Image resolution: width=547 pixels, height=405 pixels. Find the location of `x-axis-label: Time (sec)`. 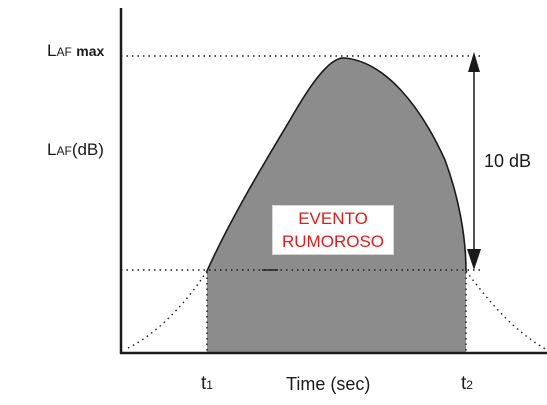

x-axis-label: Time (sec) is located at coordinates (328, 384).